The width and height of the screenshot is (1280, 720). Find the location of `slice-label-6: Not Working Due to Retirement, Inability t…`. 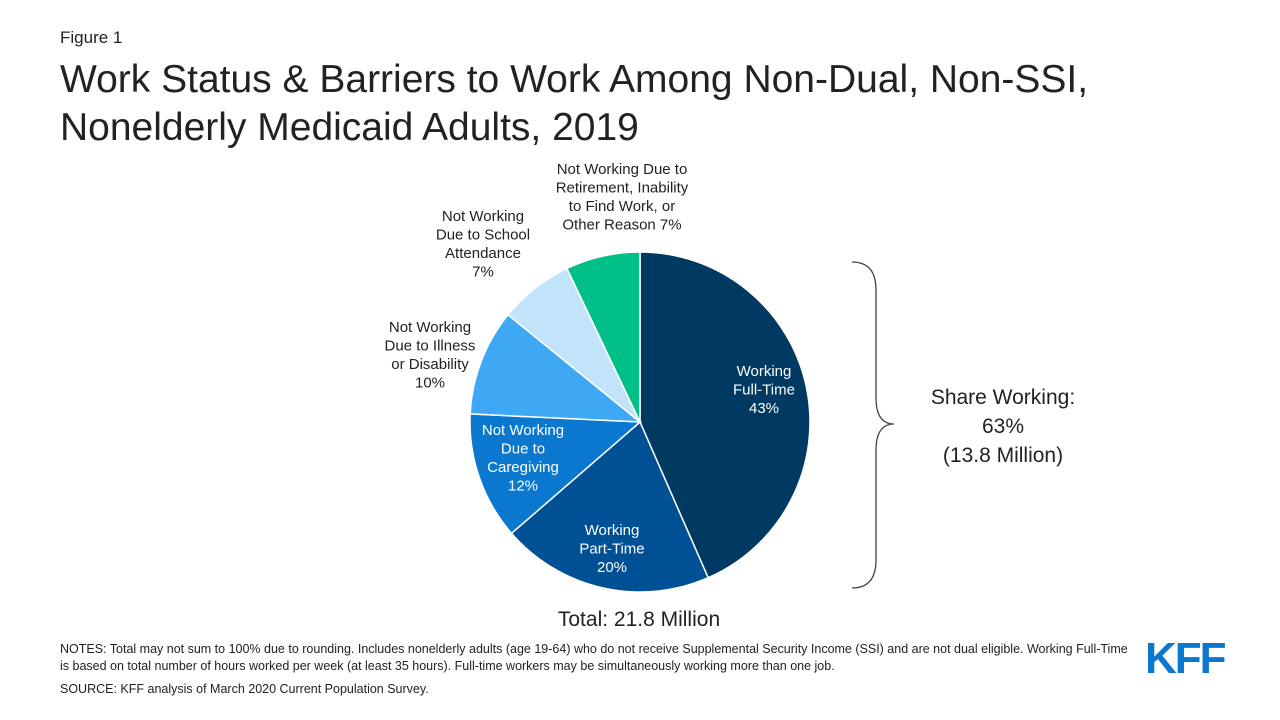

slice-label-6: Not Working Due to Retirement, Inability t… is located at coordinates (622, 197).